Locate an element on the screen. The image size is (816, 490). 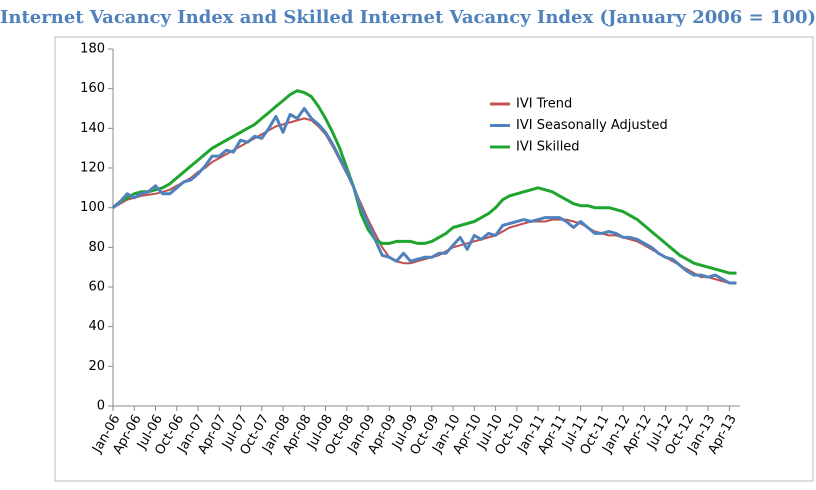
legend-label: IVI Trend is located at coordinates (544, 104).